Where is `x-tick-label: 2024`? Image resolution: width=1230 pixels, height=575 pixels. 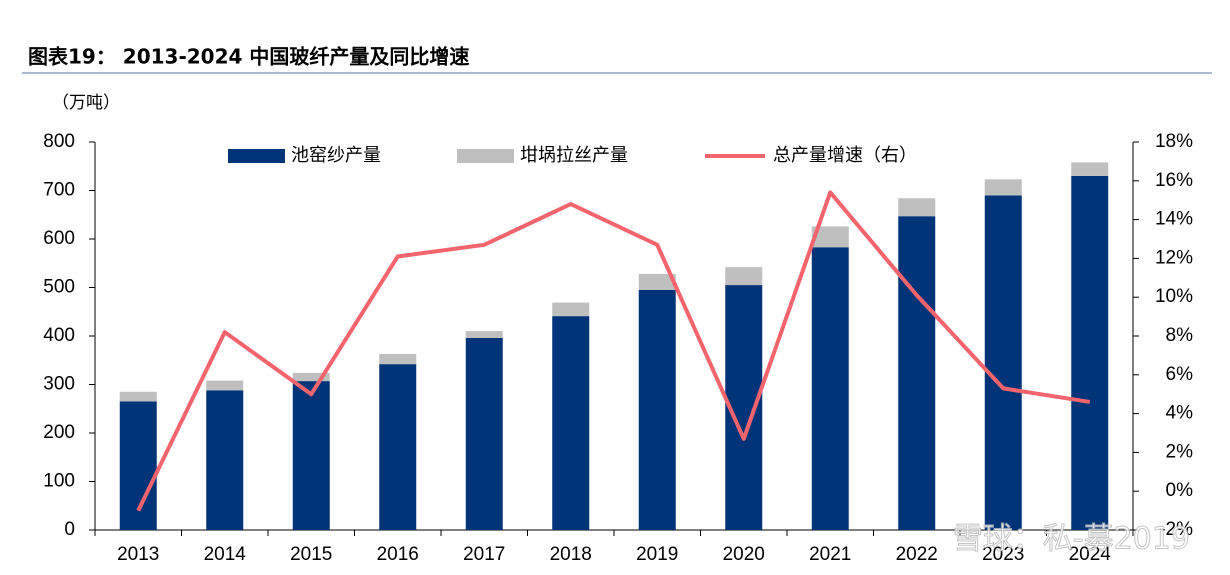
x-tick-label: 2024 is located at coordinates (1090, 554).